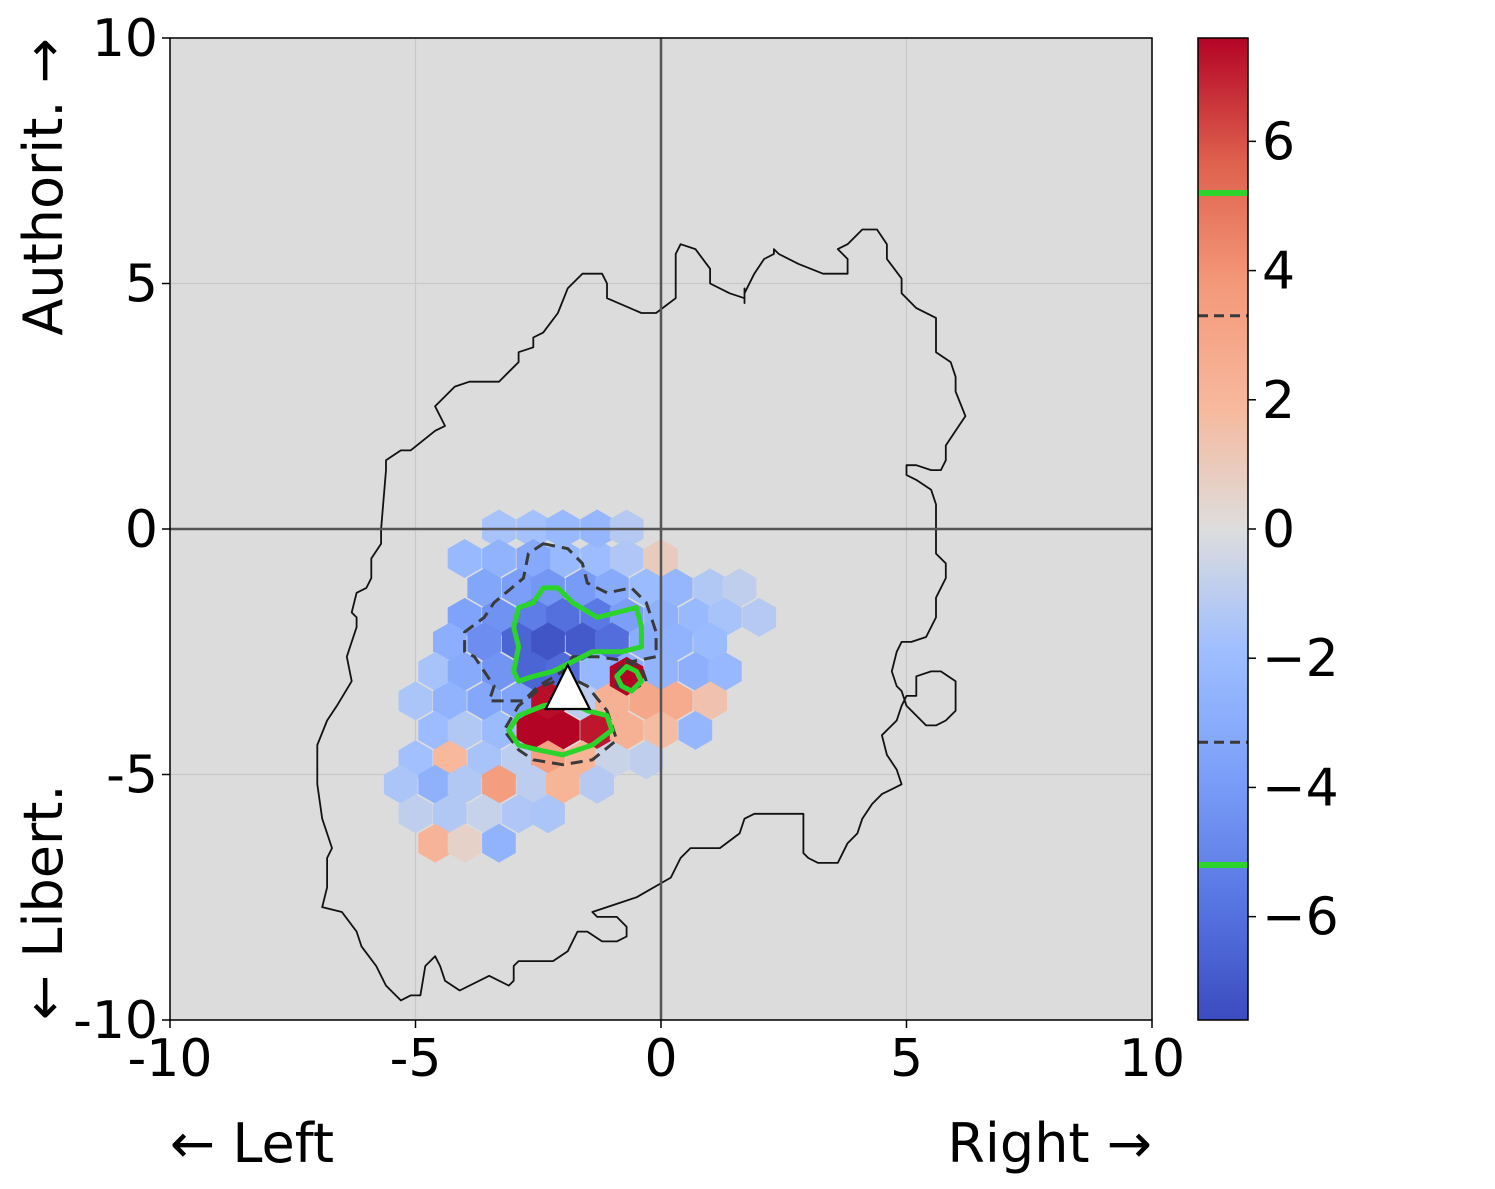  I want to click on colorbar-tick-label: 4, so click(1278, 272).